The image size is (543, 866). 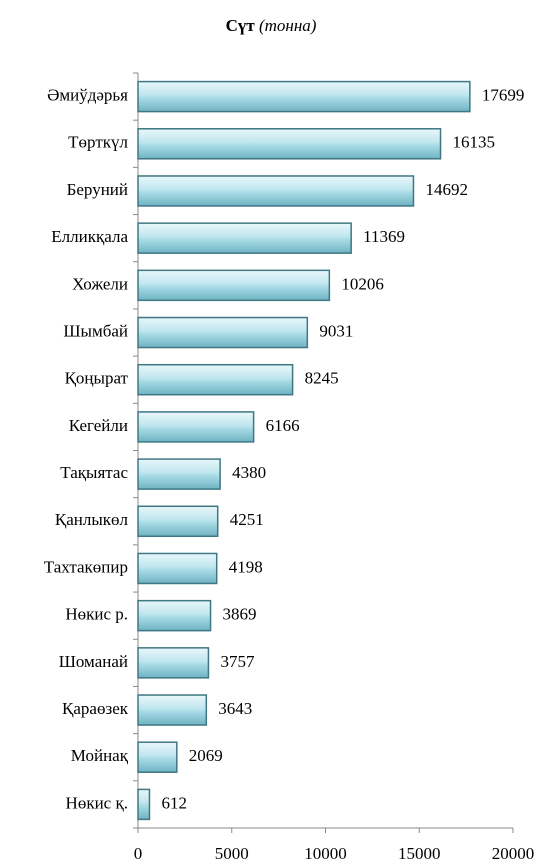 I want to click on x-tick-label: 0, so click(x=138, y=852).